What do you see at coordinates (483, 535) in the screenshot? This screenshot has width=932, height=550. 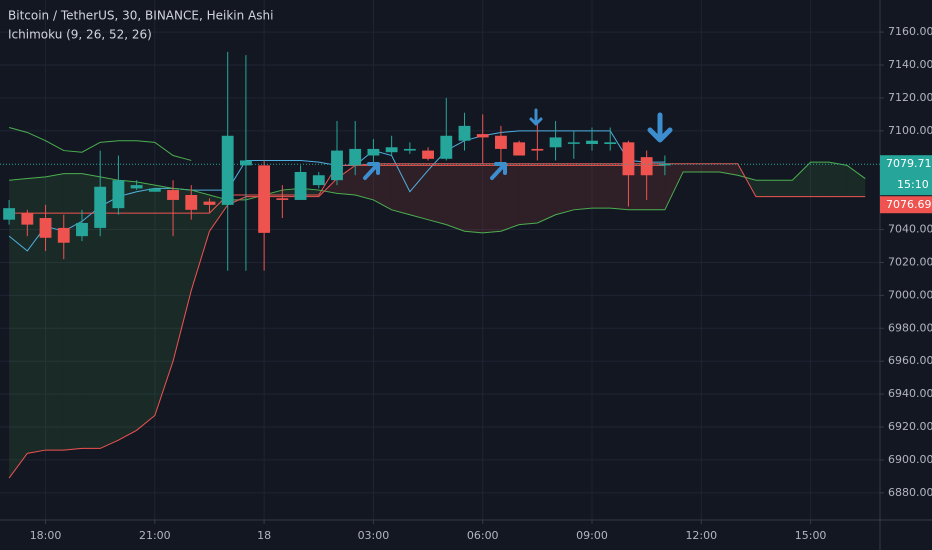 I see `x-tick-label: 06:00` at bounding box center [483, 535].